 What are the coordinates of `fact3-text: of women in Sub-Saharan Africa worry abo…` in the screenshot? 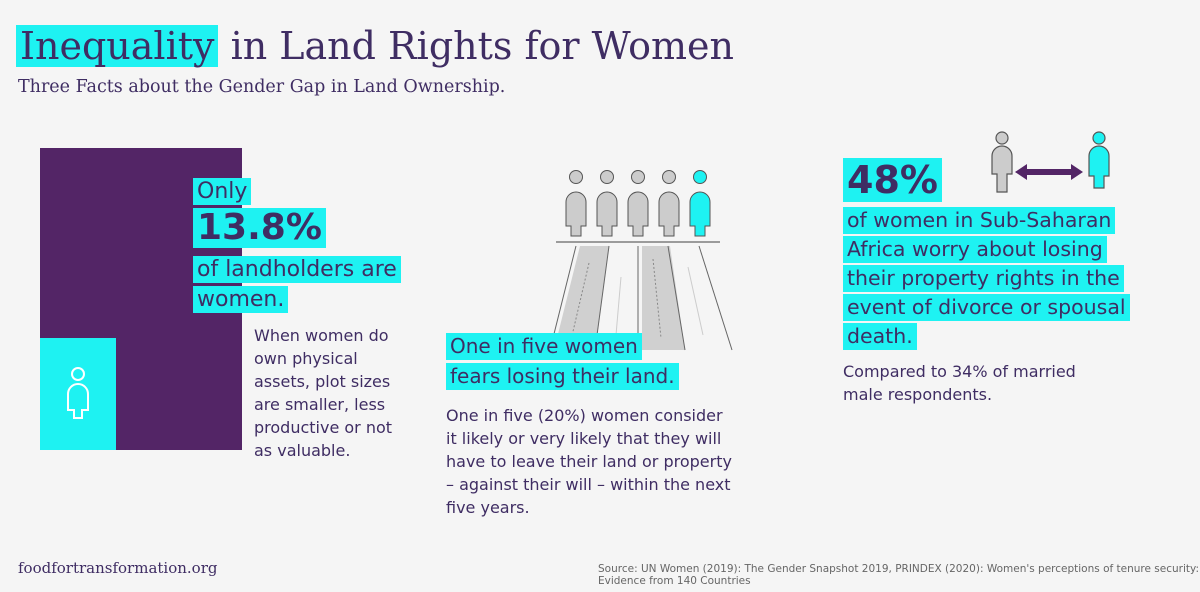 It's located at (986, 279).